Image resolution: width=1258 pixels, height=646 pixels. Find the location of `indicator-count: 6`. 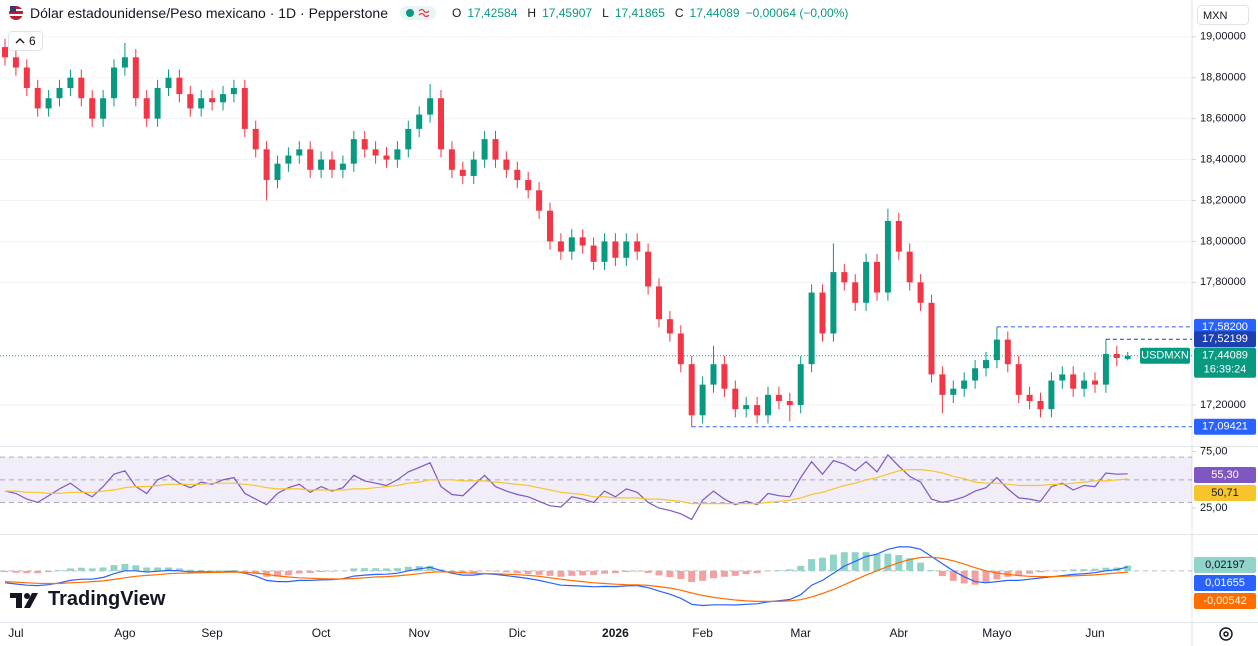

indicator-count: 6 is located at coordinates (32, 41).